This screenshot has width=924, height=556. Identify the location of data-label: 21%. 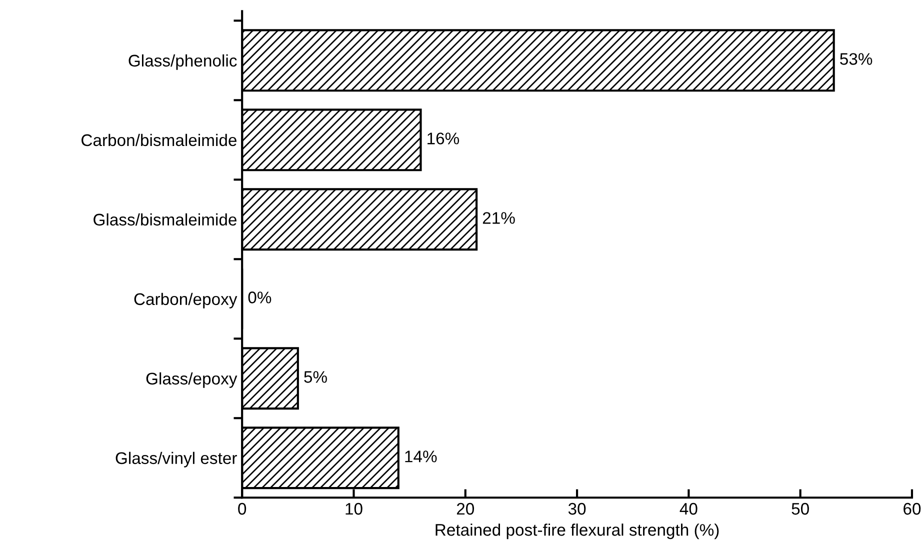
(498, 218).